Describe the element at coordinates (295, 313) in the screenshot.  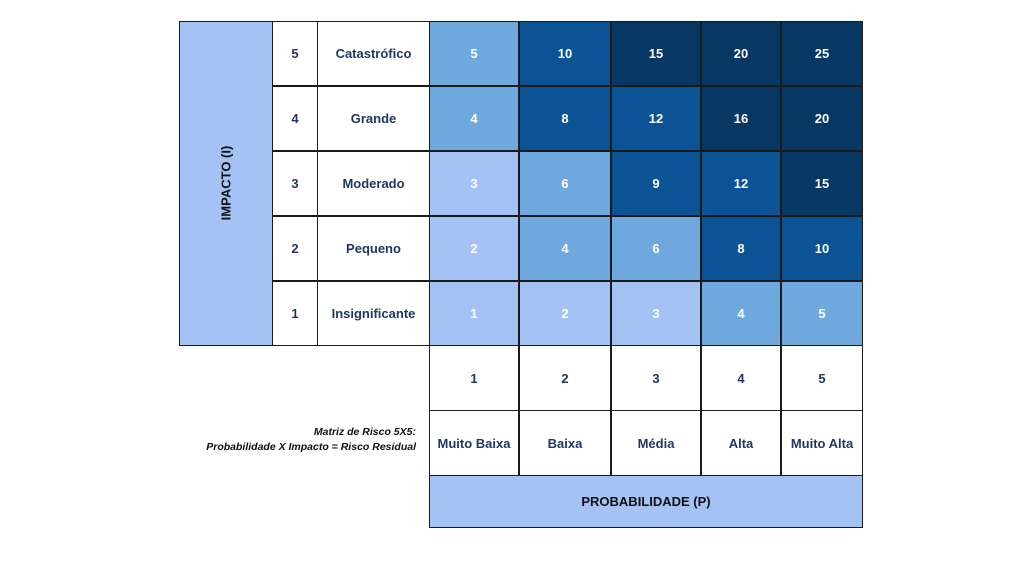
I see `impact-level-number: 1` at that location.